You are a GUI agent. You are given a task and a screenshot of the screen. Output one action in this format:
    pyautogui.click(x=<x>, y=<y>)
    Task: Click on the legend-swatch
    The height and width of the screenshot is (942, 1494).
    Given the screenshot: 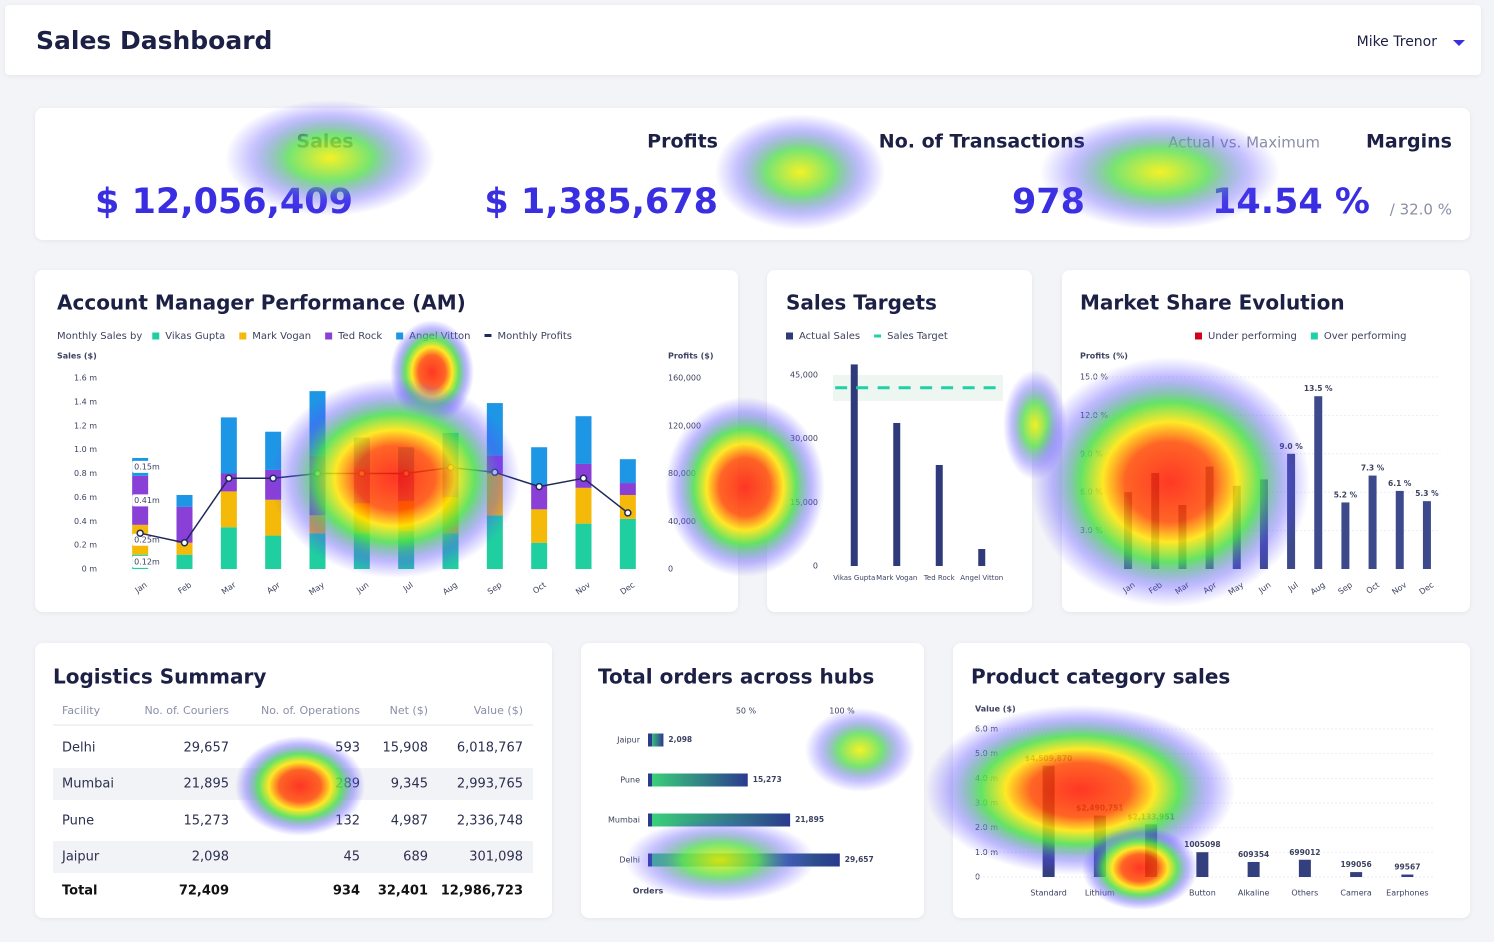 What is the action you would take?
    pyautogui.click(x=488, y=335)
    